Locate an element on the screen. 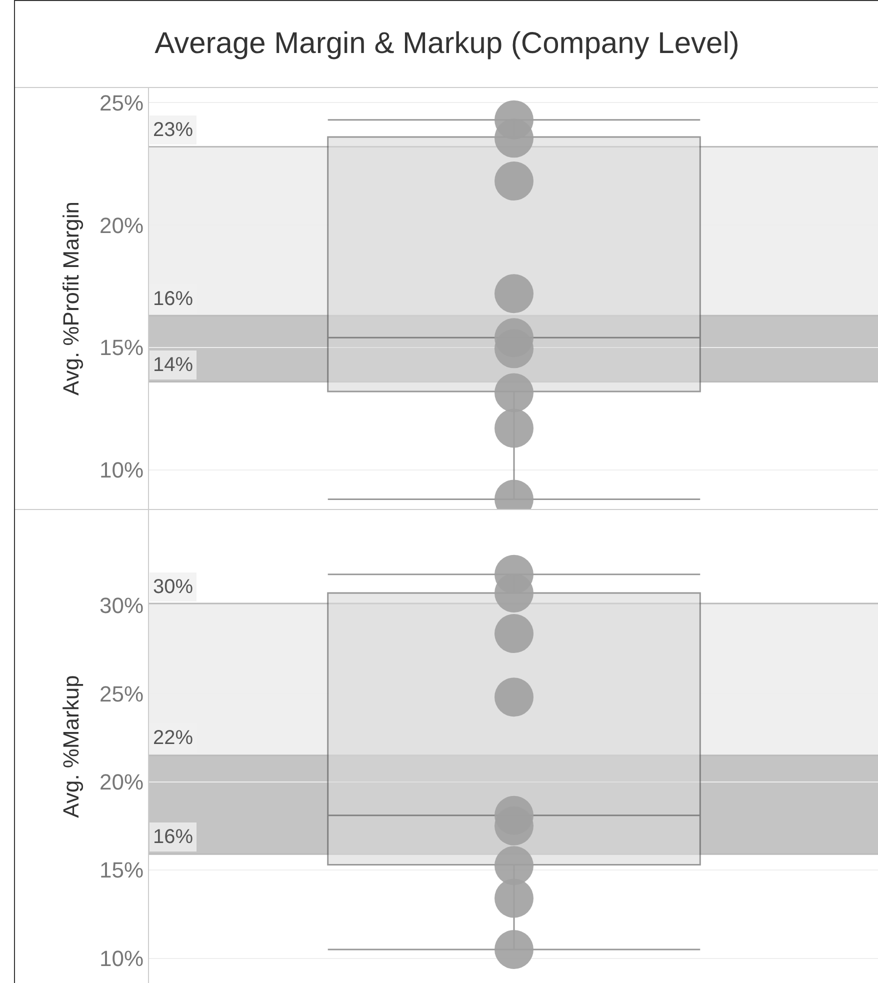 The image size is (878, 983). chart-title: Average Margin & Markup (Company Level) is located at coordinates (446, 44).